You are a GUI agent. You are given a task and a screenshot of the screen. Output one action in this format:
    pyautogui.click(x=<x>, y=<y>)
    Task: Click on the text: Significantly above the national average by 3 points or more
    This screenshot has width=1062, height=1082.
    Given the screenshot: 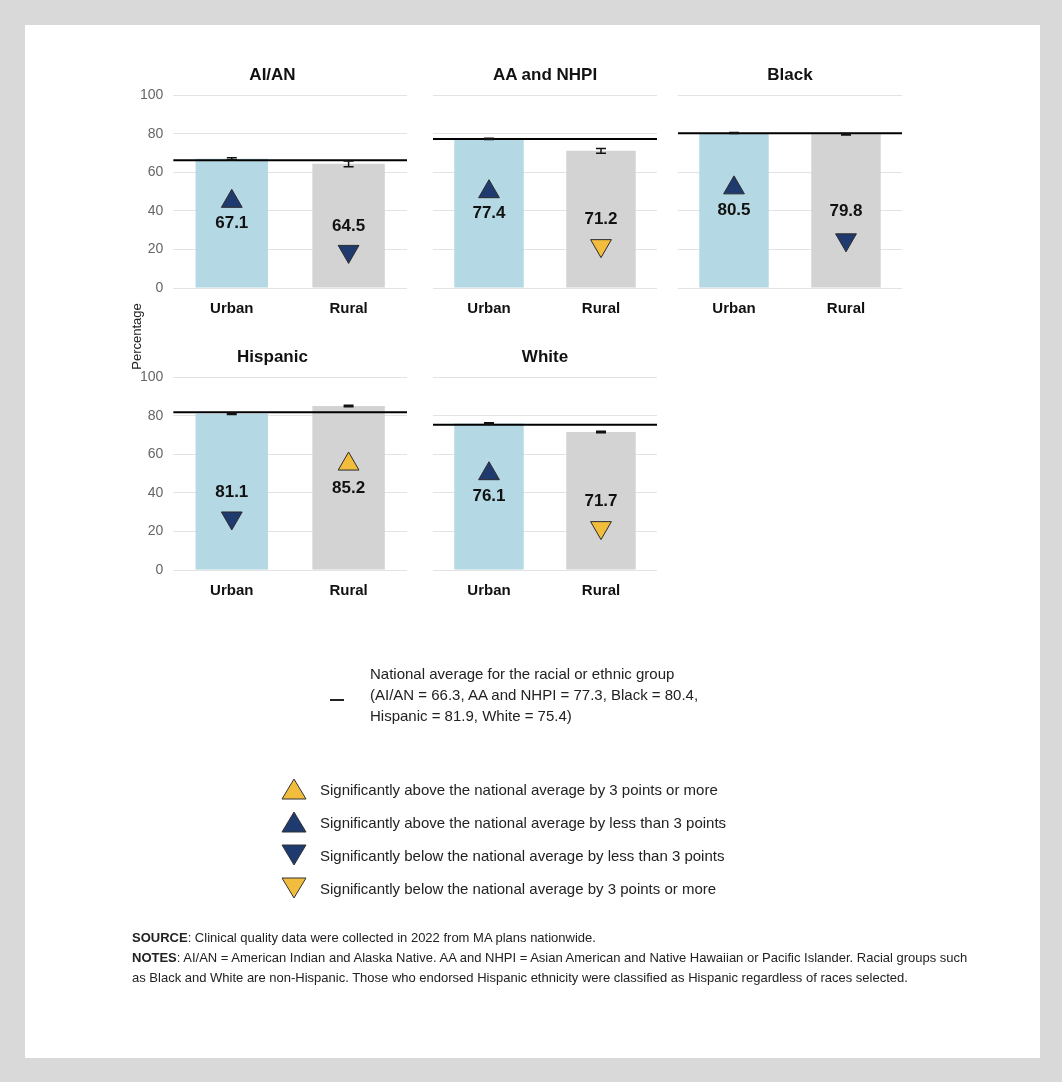 What is the action you would take?
    pyautogui.click(x=519, y=790)
    